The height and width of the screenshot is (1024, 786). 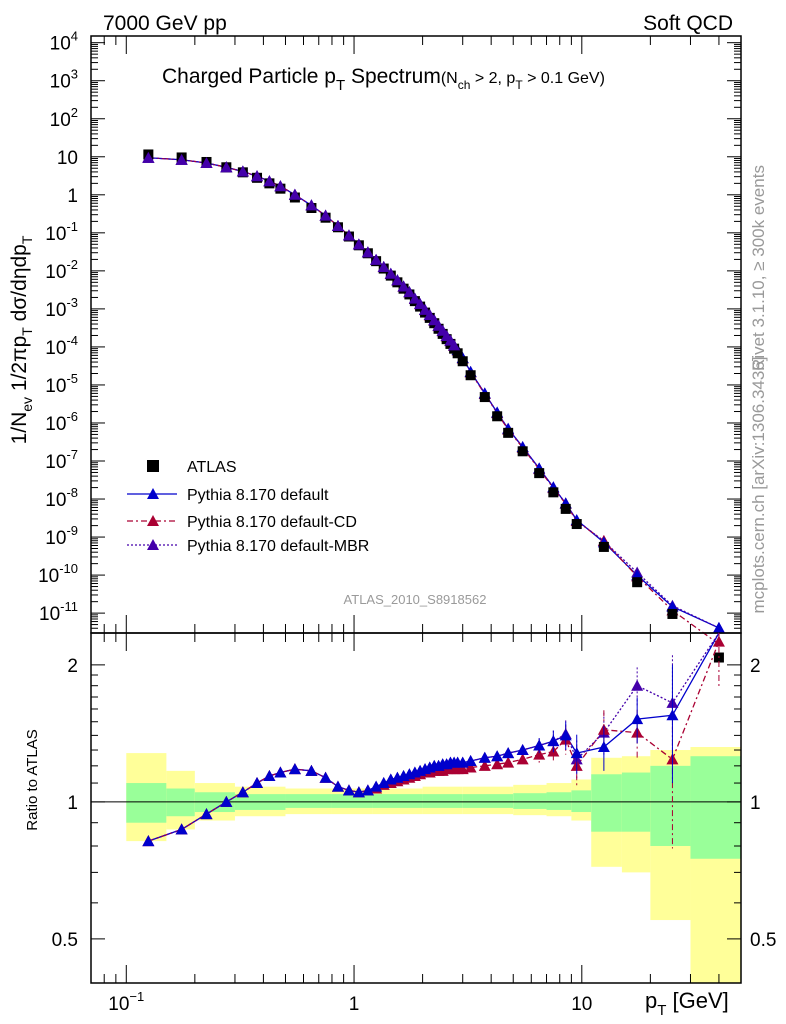 What do you see at coordinates (758, 484) in the screenshot?
I see `mcplots-label: mcplots.cern.ch [arXiv:1306.3436]` at bounding box center [758, 484].